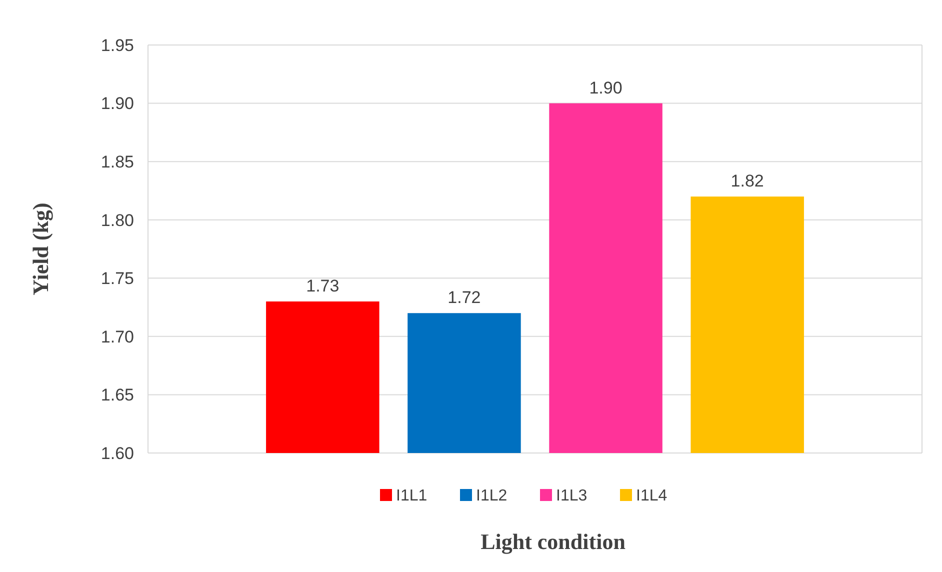 Image resolution: width=942 pixels, height=572 pixels. What do you see at coordinates (117, 336) in the screenshot?
I see `y-tick-label: 1.70` at bounding box center [117, 336].